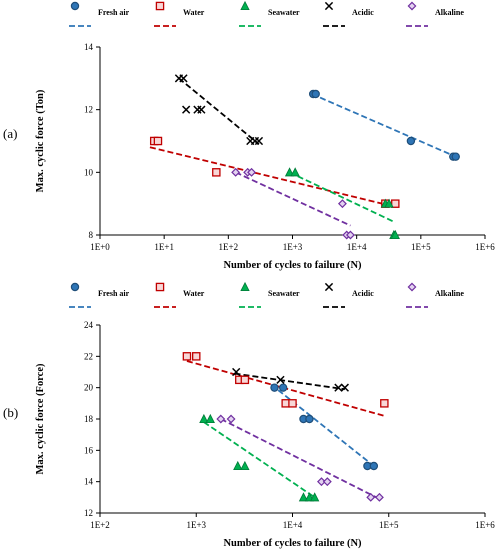 Image resolution: width=495 pixels, height=550 pixels. Describe the element at coordinates (89, 419) in the screenshot. I see `y-tick-label: 18` at that location.